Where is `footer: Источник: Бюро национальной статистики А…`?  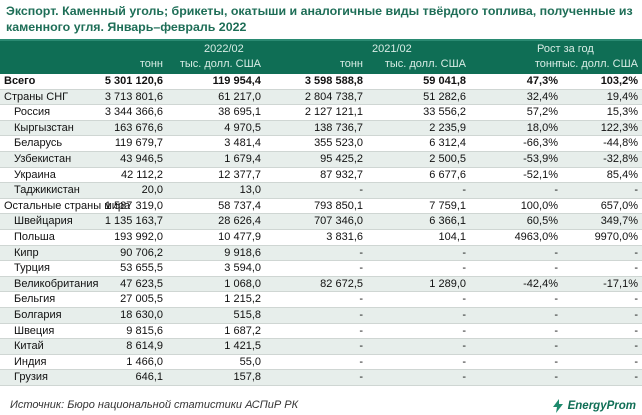
footer: Источник: Бюро национальной статистики А… is located at coordinates (321, 406).